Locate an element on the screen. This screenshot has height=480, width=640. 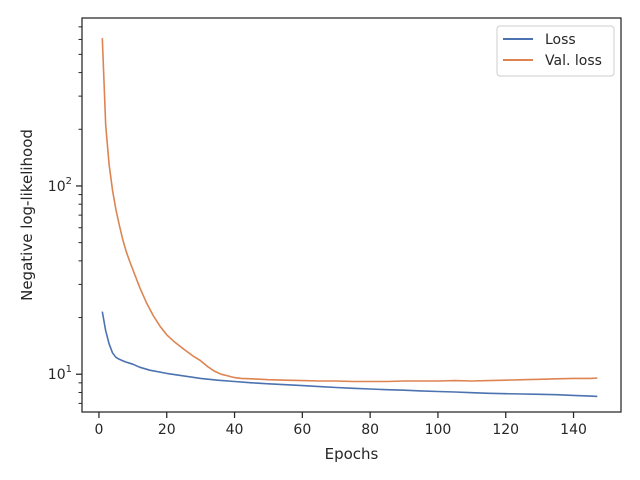
x-tick-label: 80 is located at coordinates (370, 430).